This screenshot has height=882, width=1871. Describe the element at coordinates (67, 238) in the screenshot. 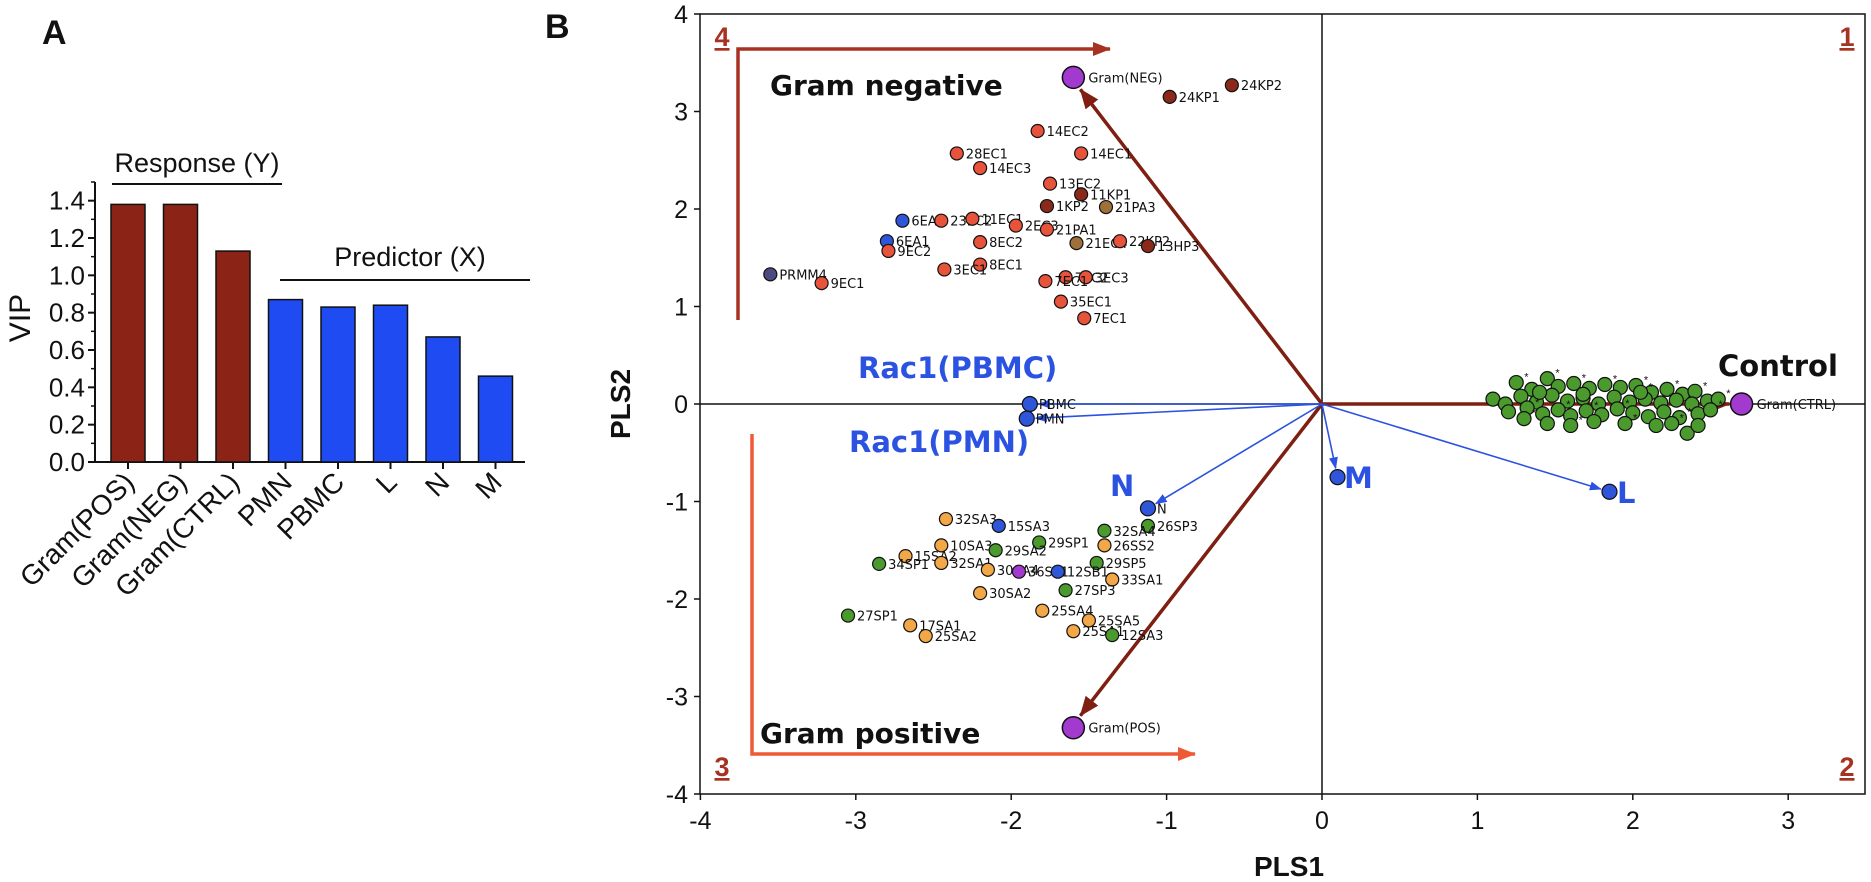

I see `vip-y-tick-label: 1.2` at that location.